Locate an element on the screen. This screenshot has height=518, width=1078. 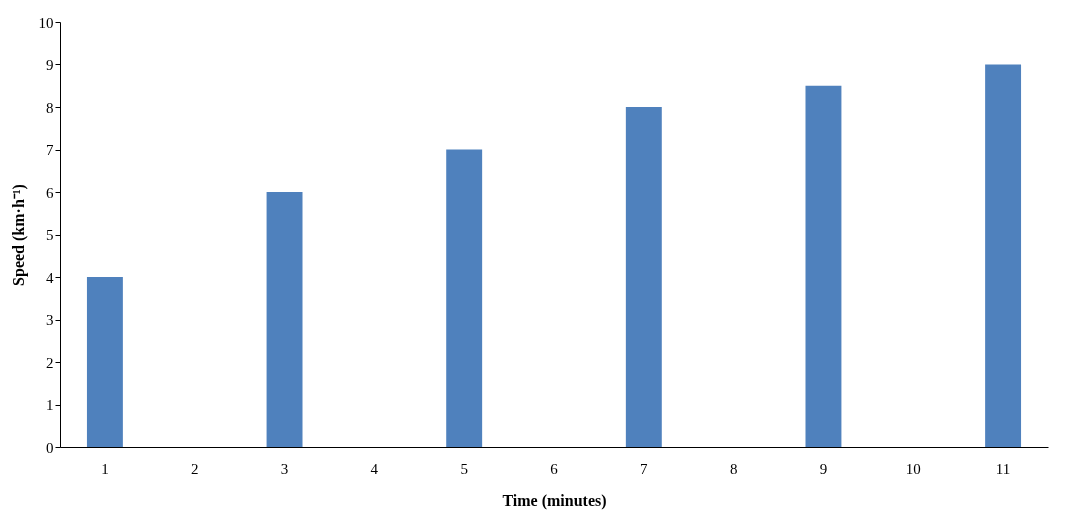
x-axis-title: Time (minutes) is located at coordinates (554, 500).